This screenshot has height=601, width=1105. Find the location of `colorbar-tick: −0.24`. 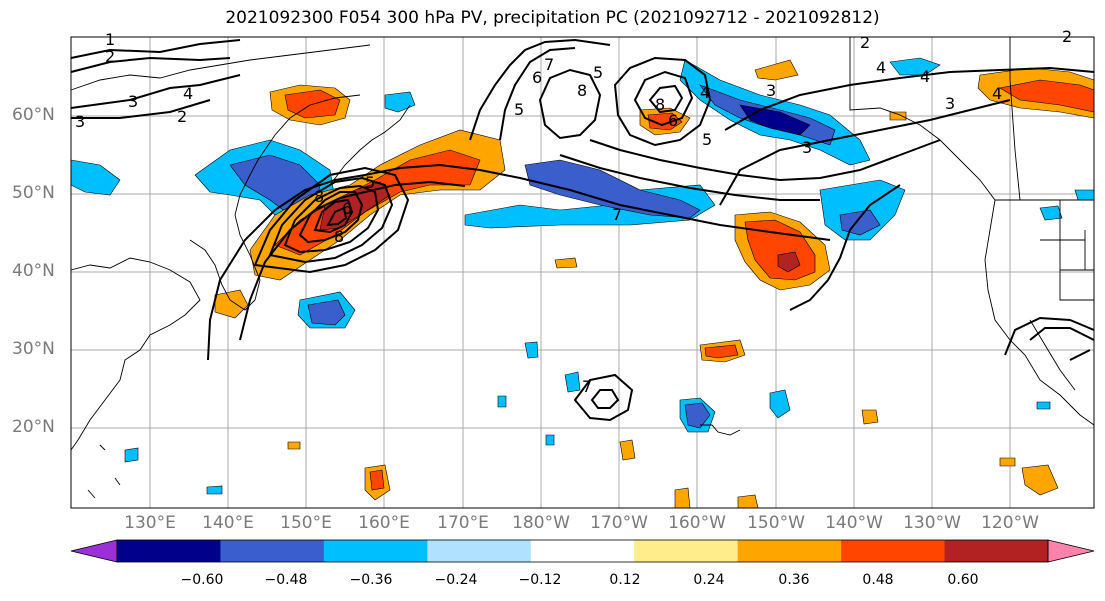

colorbar-tick: −0.24 is located at coordinates (456, 580).